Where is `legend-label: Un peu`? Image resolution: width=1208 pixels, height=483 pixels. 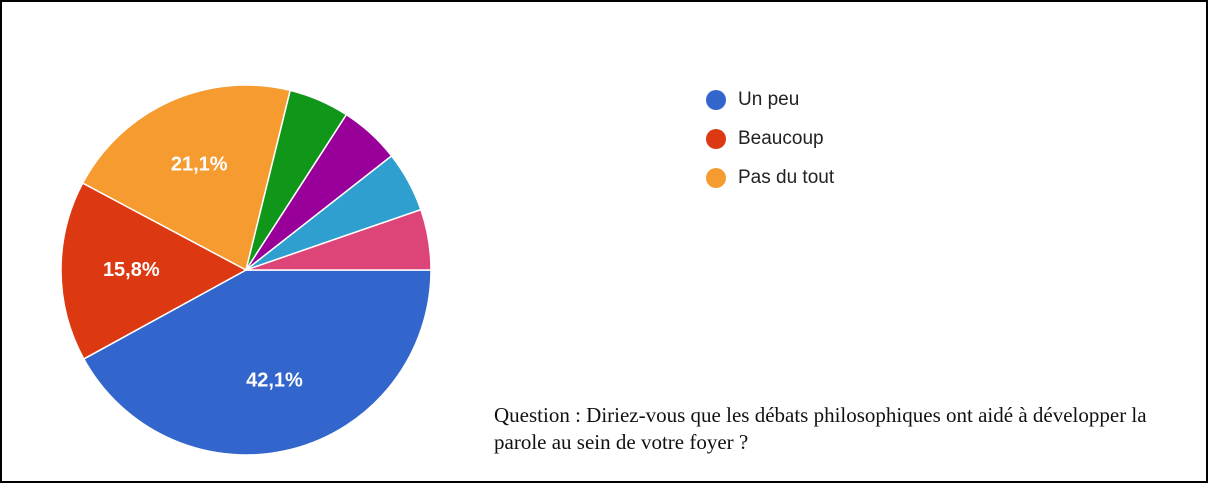
legend-label: Un peu is located at coordinates (768, 99).